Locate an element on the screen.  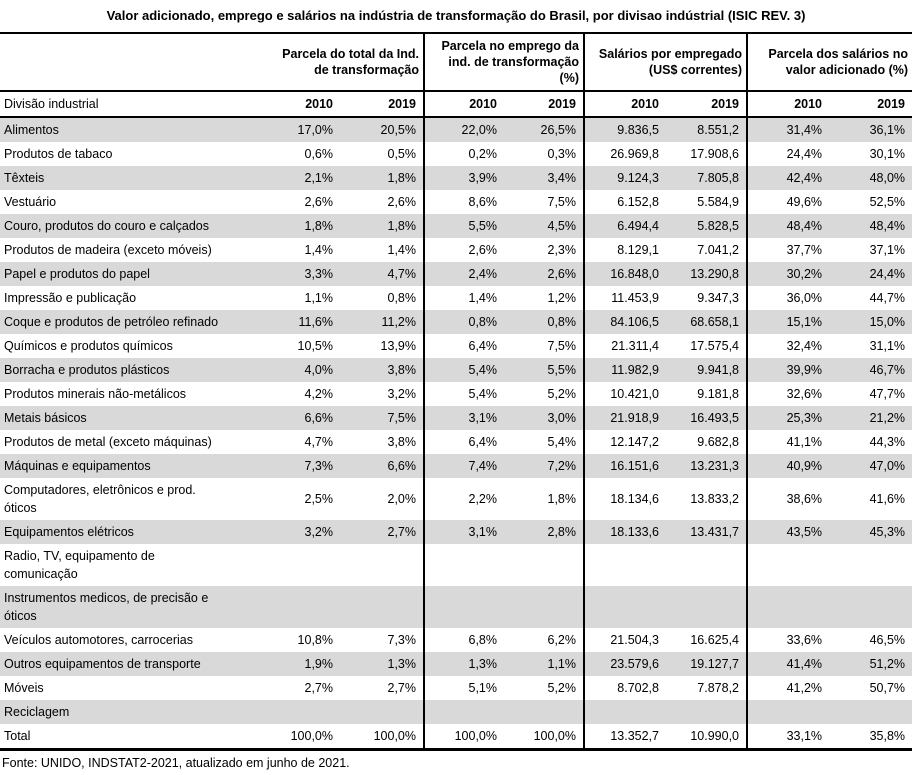
value-cell: 0,3% is located at coordinates (544, 154).